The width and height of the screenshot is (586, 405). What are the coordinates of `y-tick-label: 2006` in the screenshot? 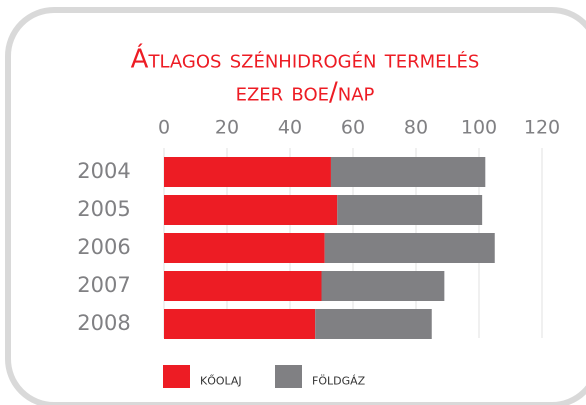 It's located at (103, 247).